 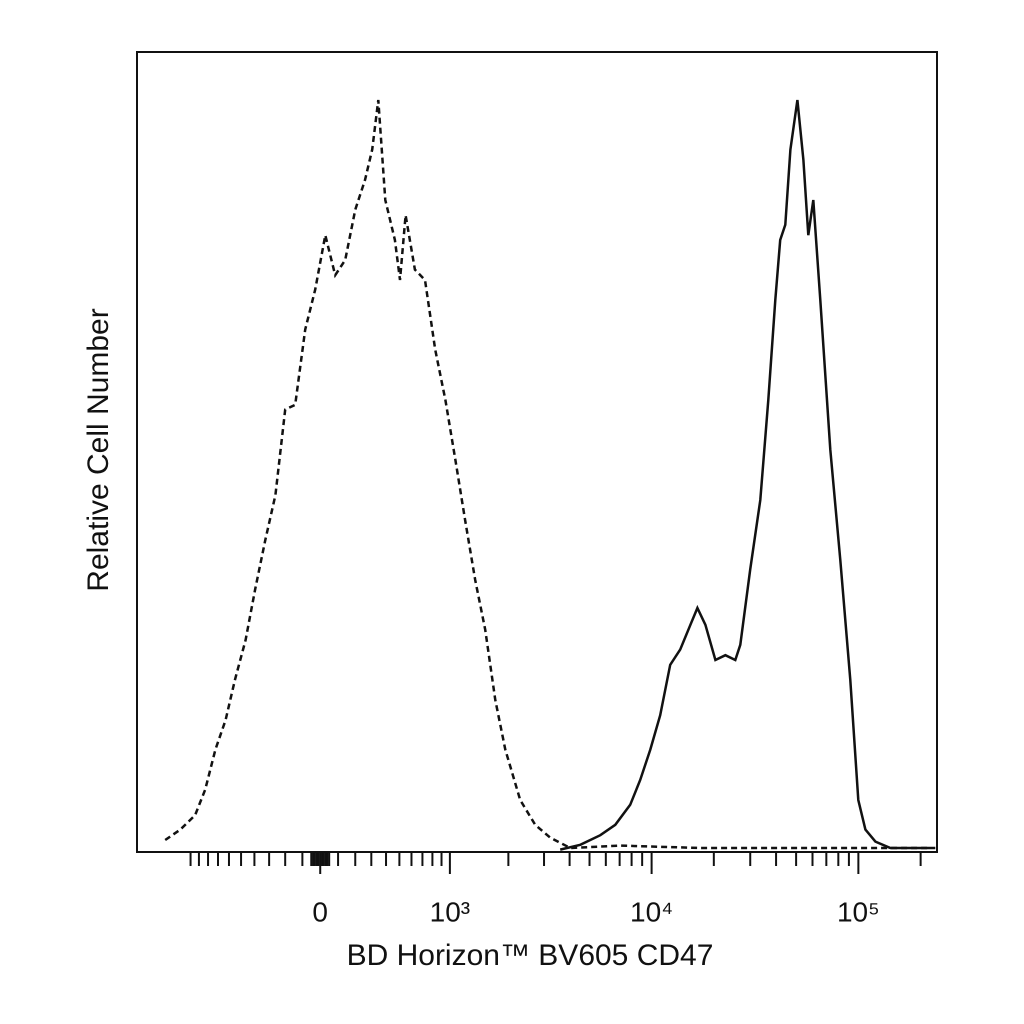 I want to click on x-axis-label: BD Horizon™ BV605 CD47, so click(x=530, y=955).